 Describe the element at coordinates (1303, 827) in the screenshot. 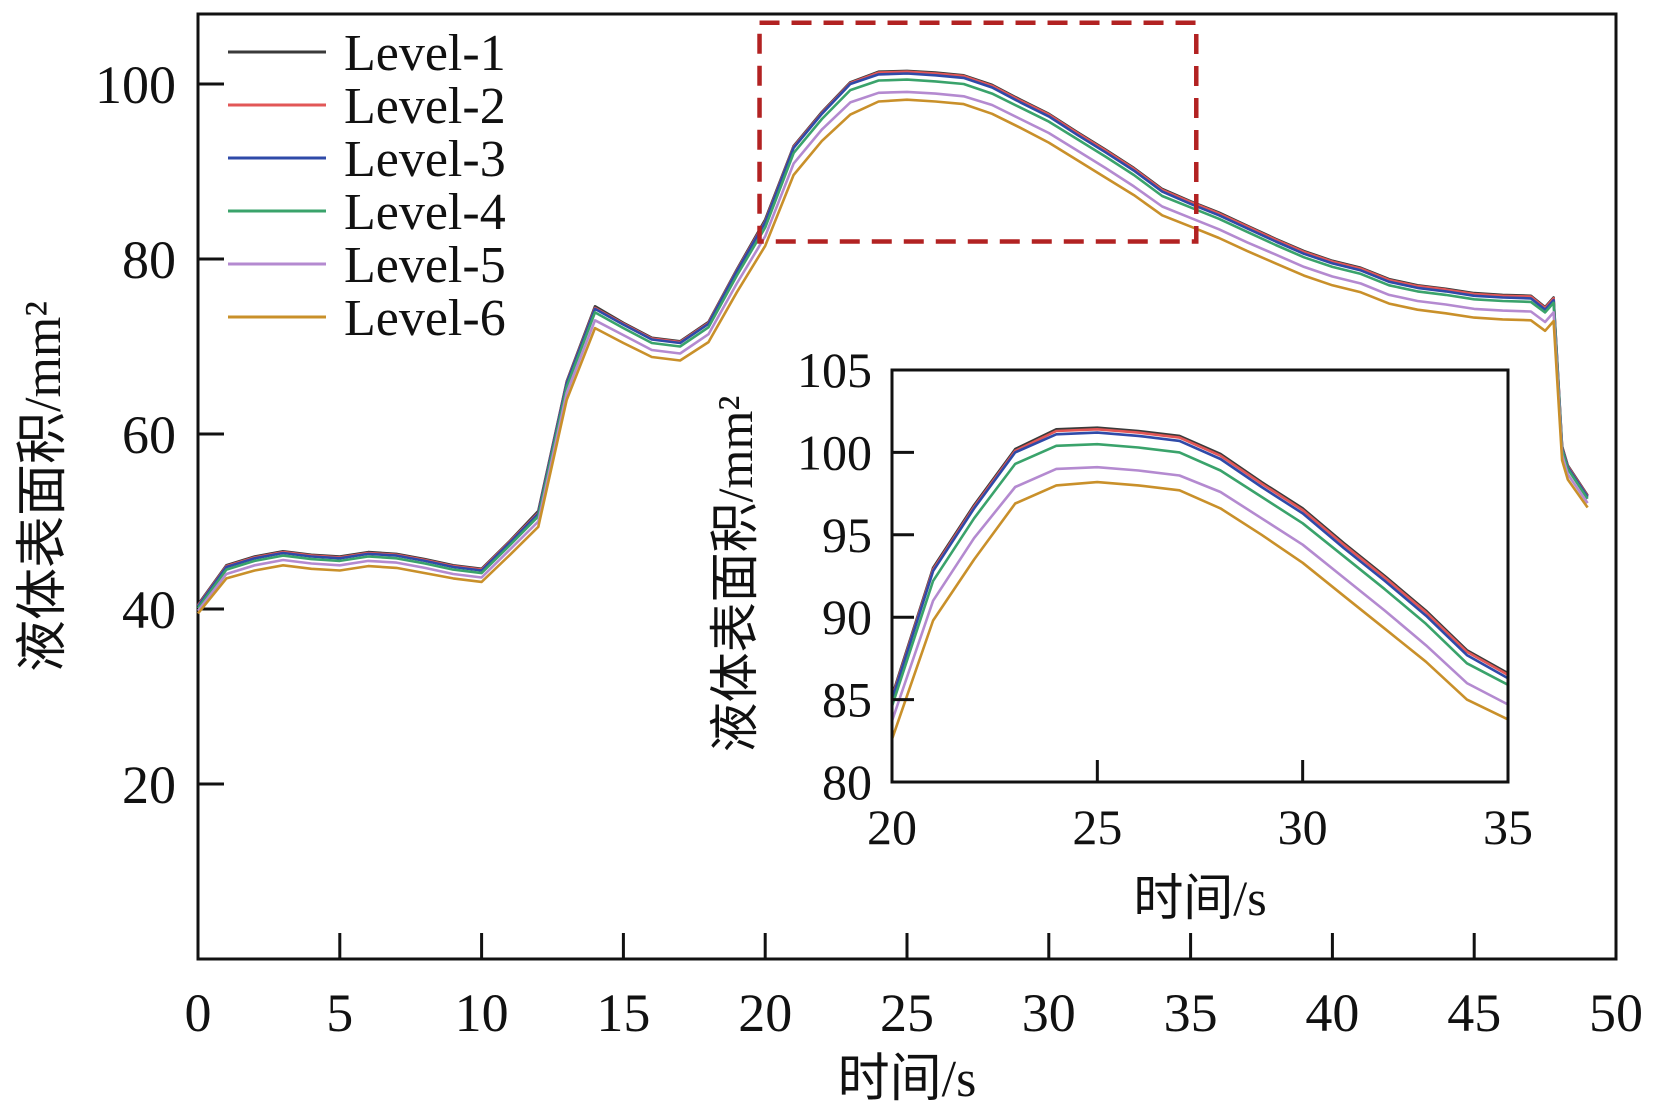

I see `inset-x-tick-label: 30` at that location.